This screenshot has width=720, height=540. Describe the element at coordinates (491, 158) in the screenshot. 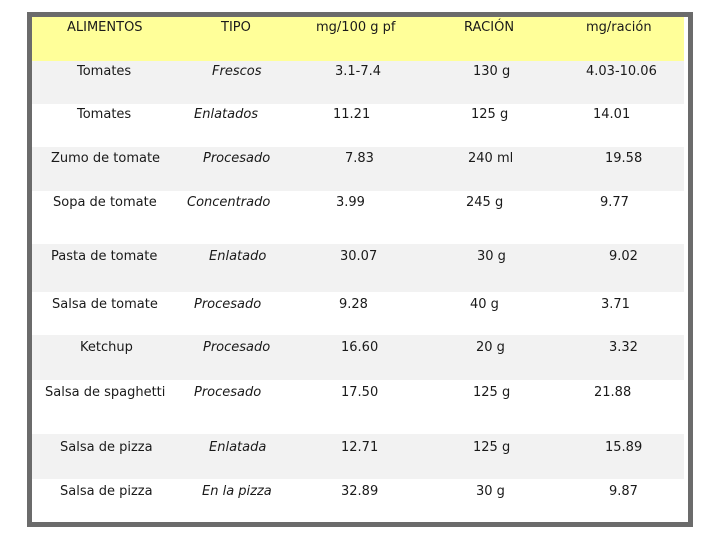

I see `cell-racion: 240 ml` at that location.